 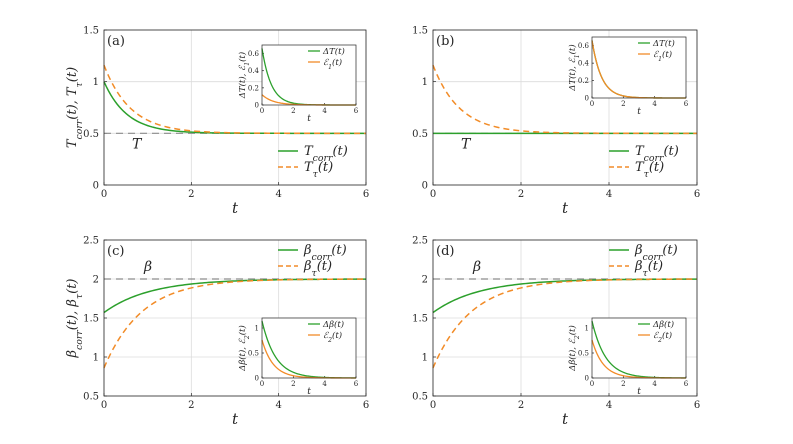 What do you see at coordinates (254, 54) in the screenshot?
I see `y-tick-label: 0.6` at bounding box center [254, 54].